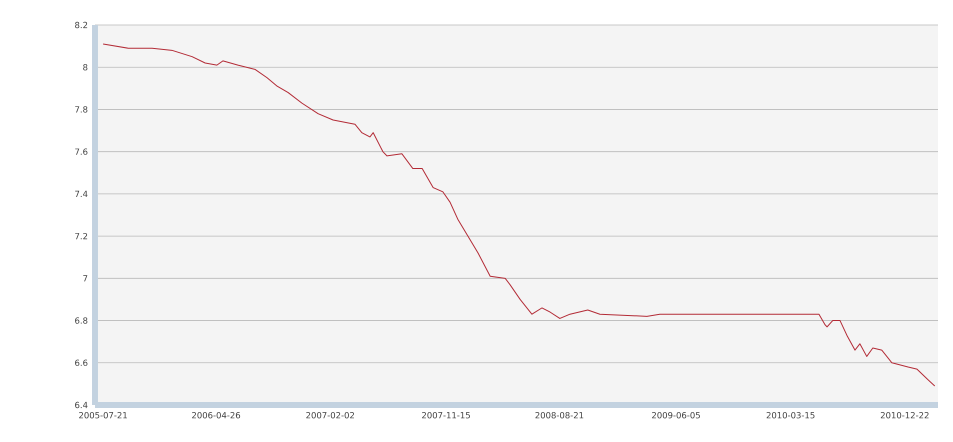 The image size is (953, 442). I want to click on x-tick-label: 2006-04-26, so click(216, 415).